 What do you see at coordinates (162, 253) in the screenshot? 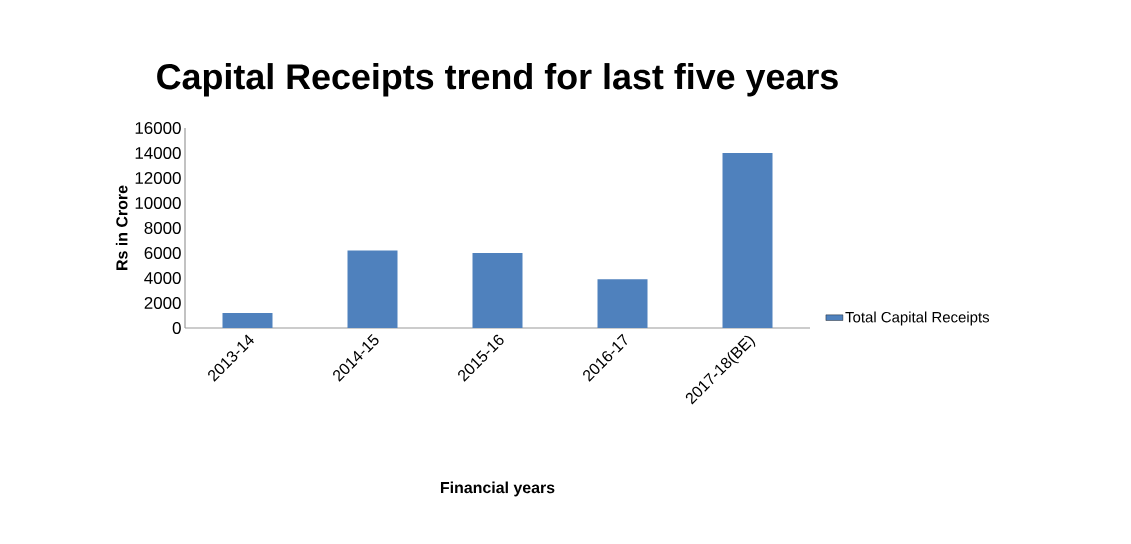
I see `y-tick-label: 6000` at bounding box center [162, 253].